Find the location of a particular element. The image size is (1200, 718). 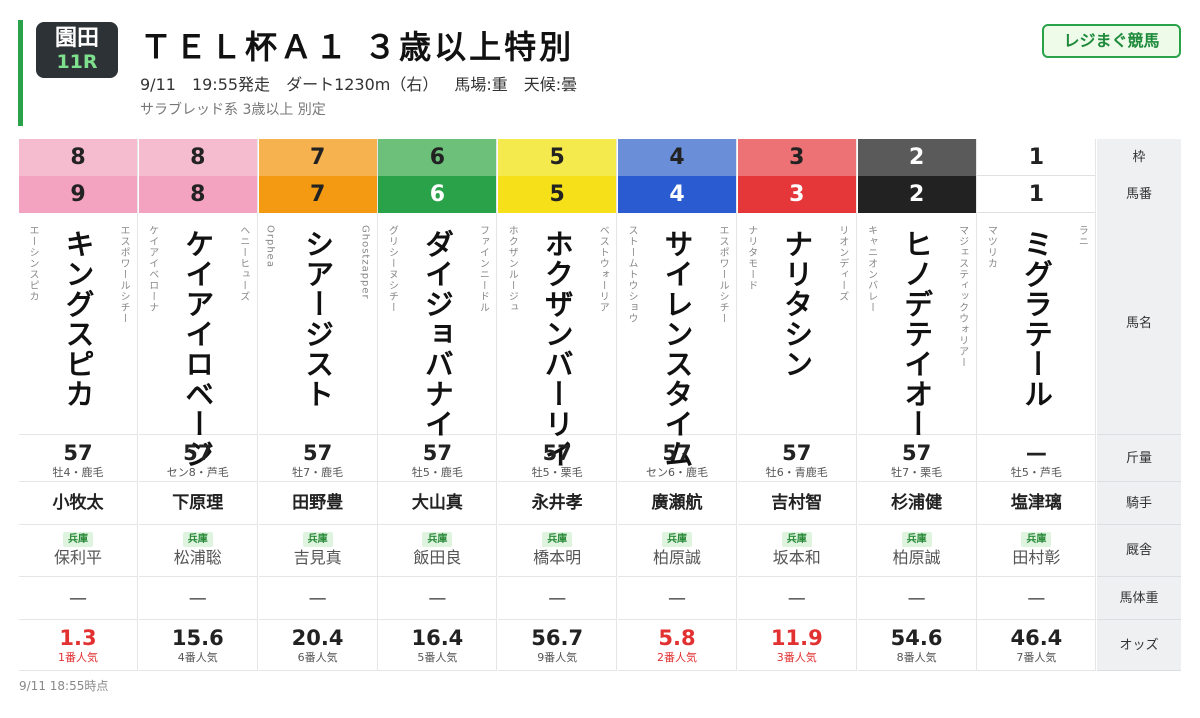

odds-value: 11.9 is located at coordinates (796, 638).